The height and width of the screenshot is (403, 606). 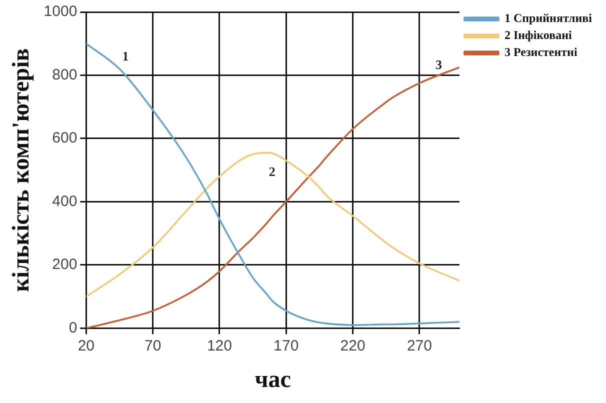 I want to click on annotation: 1, so click(x=125, y=56).